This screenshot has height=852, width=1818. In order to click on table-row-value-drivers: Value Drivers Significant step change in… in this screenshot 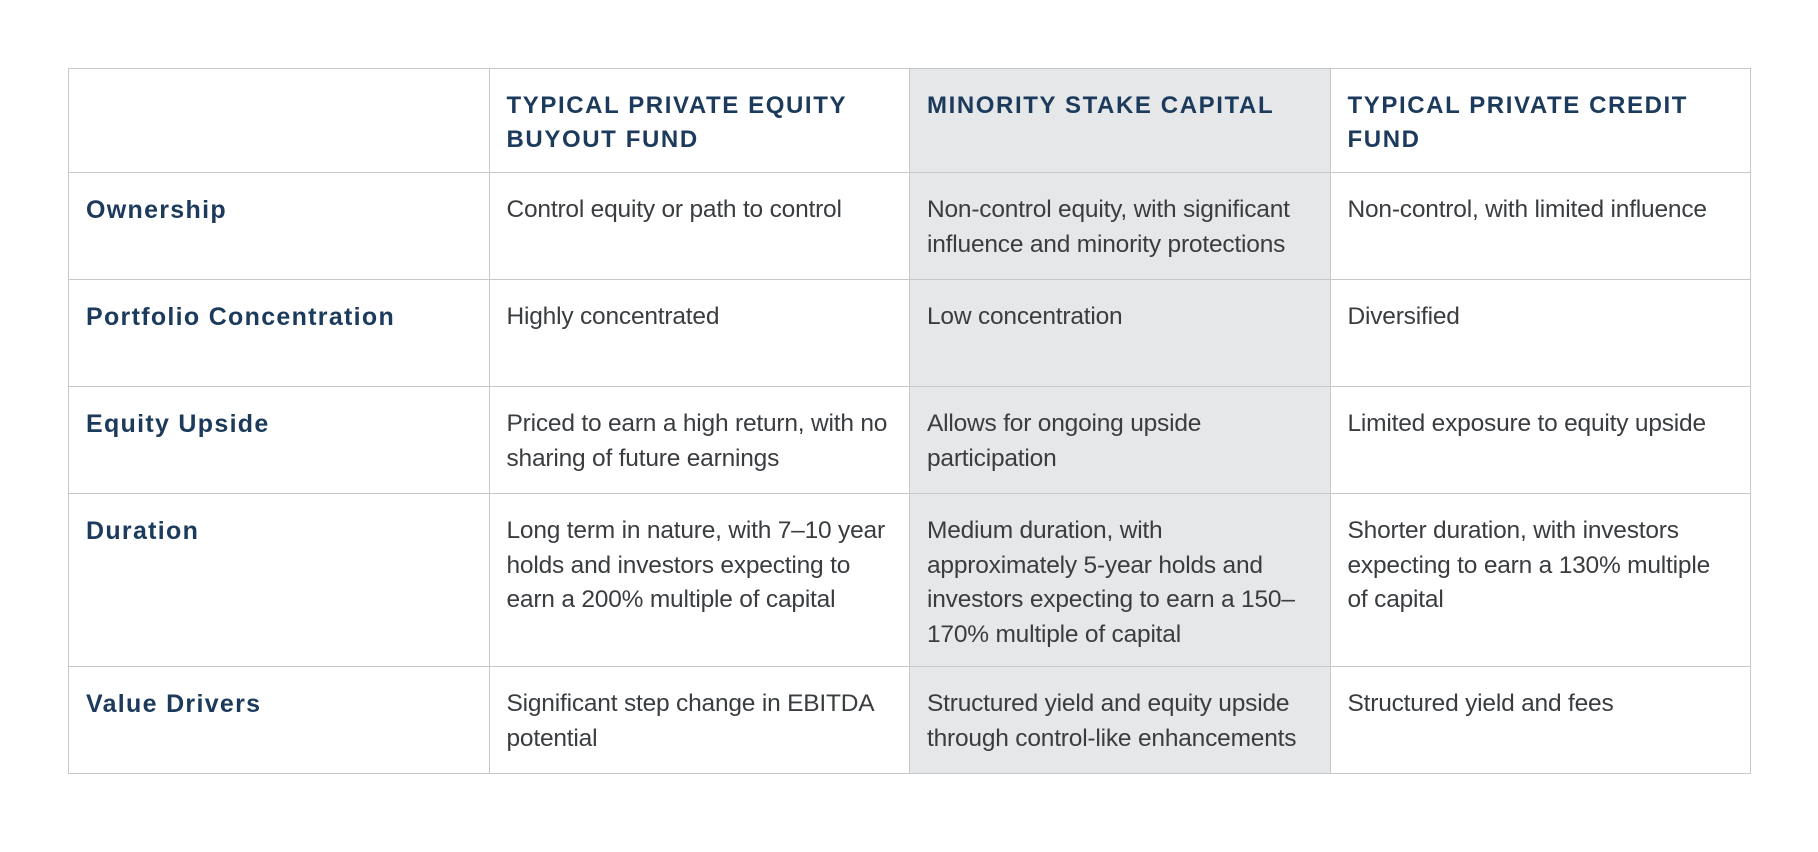, I will do `click(909, 720)`.